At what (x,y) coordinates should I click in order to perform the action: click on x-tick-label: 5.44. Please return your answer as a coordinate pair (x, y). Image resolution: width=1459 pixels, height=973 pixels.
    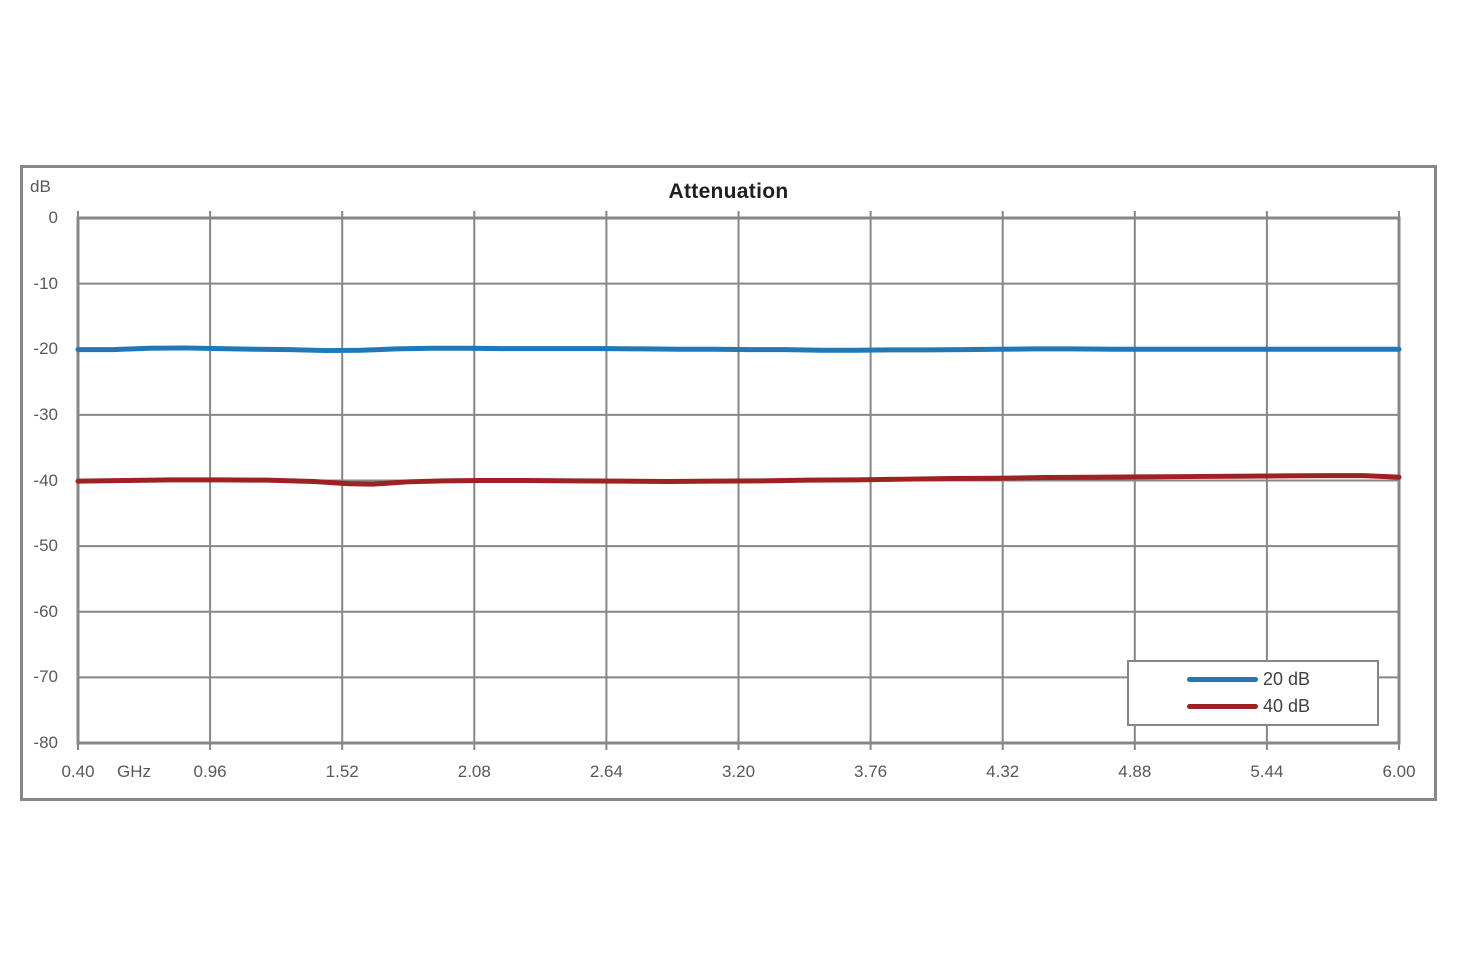
    Looking at the image, I should click on (1267, 771).